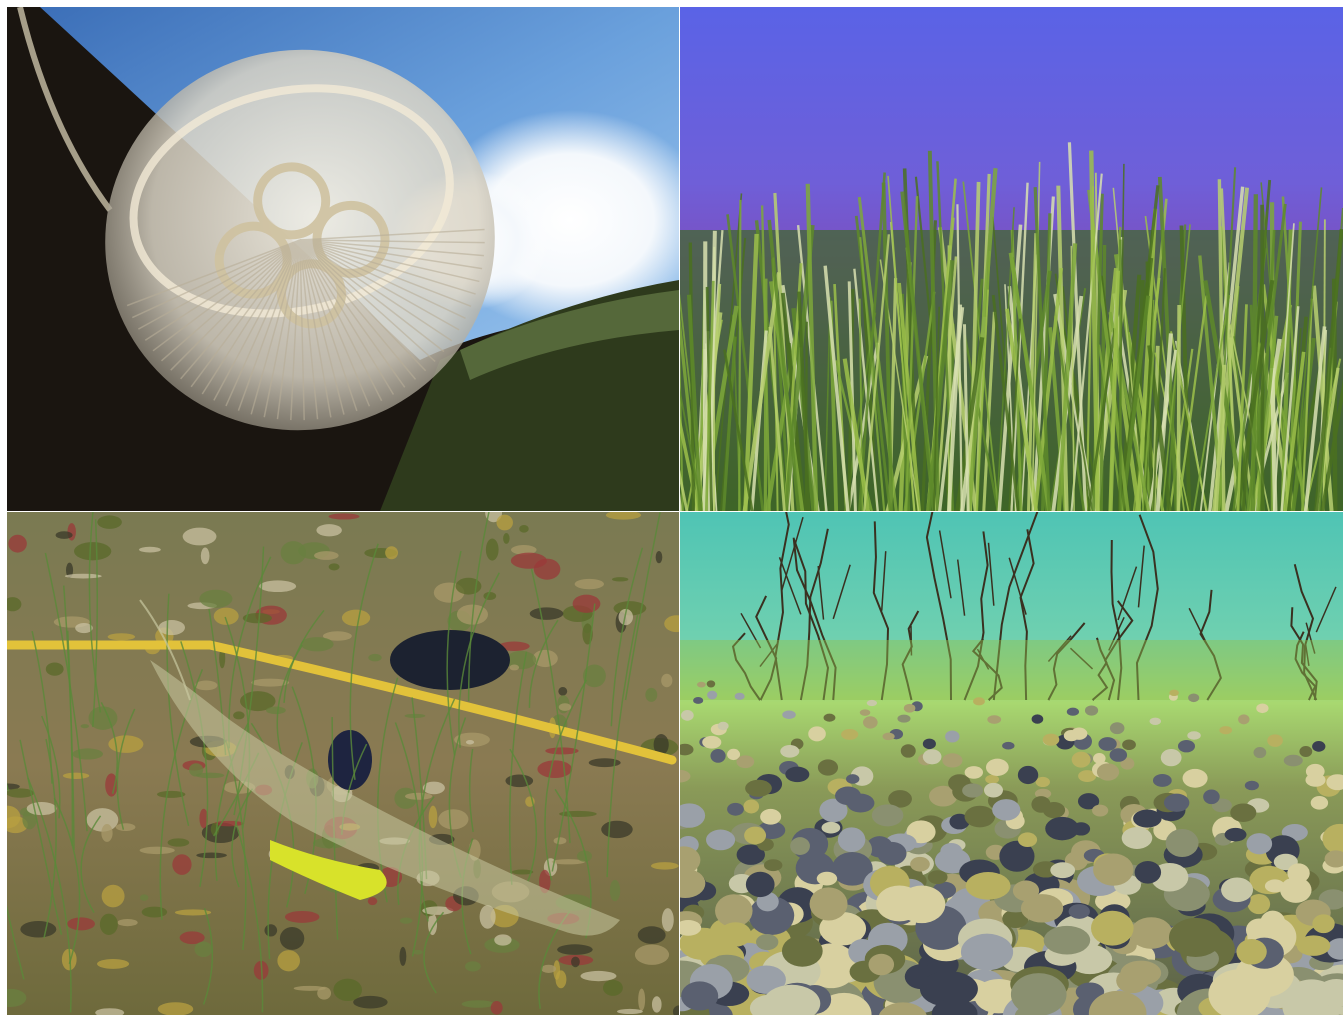 The width and height of the screenshot is (1343, 1015). Describe the element at coordinates (1066, 661) in the screenshot. I see `algae-stem` at that location.